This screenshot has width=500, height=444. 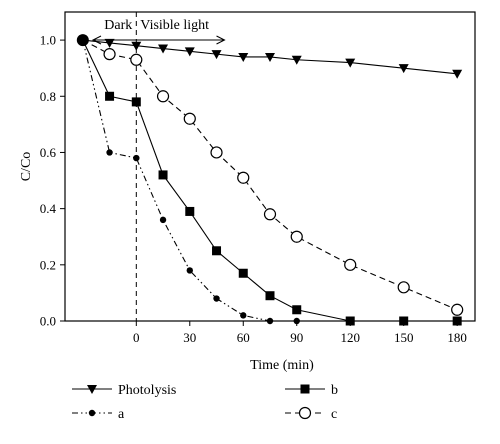 I want to click on light-arrow-head, so click(x=221, y=40).